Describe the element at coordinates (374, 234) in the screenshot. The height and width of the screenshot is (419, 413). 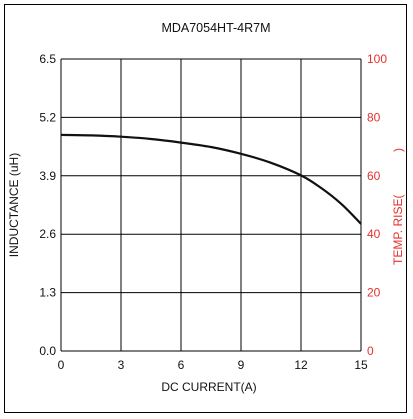
I see `y2-tick-label: 40` at that location.